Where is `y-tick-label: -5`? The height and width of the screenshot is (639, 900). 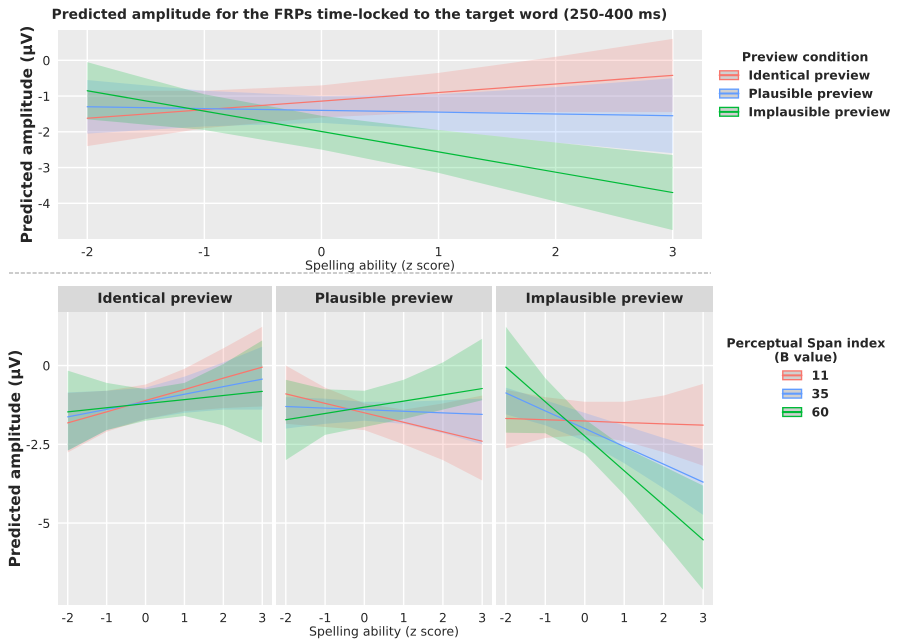 y-tick-label: -5 is located at coordinates (44, 523).